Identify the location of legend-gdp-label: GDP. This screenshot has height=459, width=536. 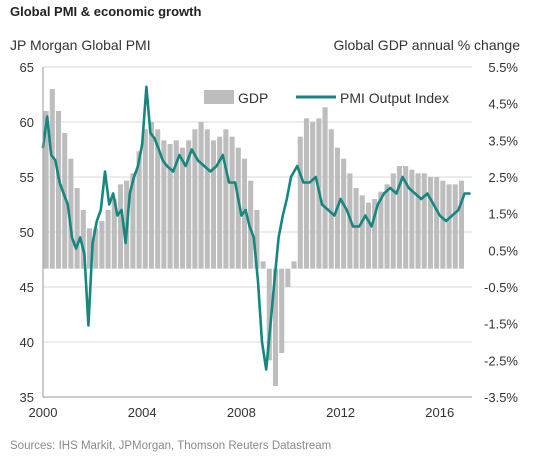
(253, 98).